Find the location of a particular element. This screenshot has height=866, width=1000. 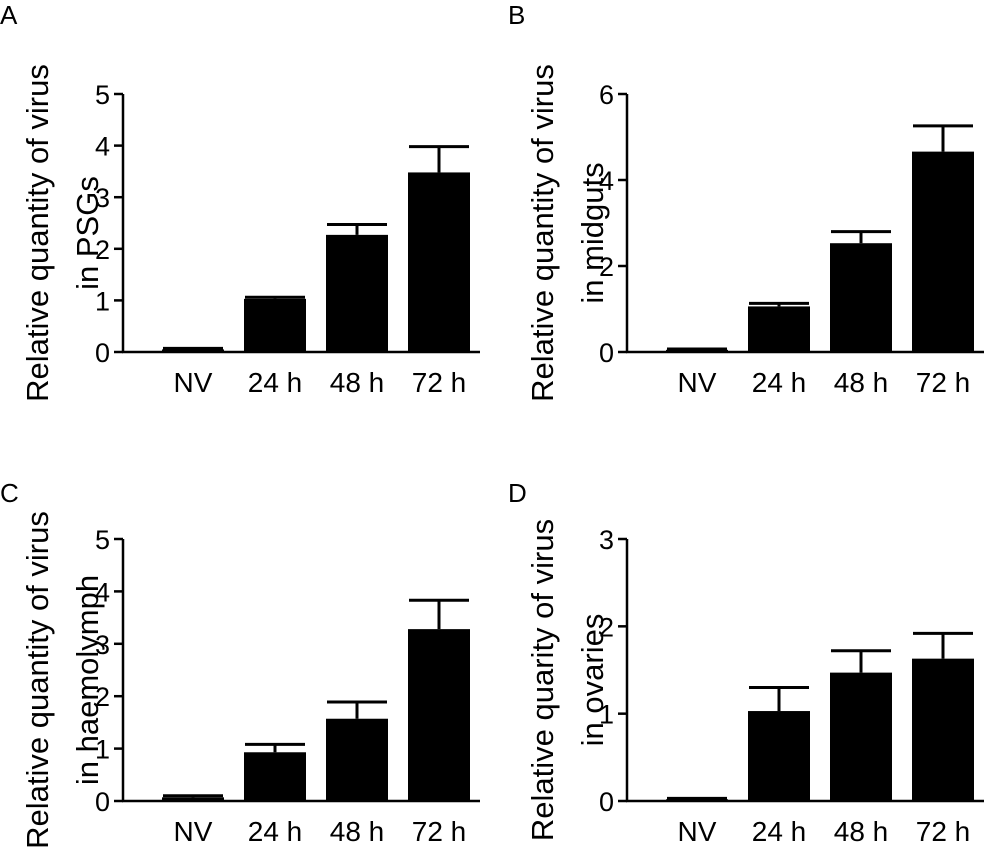

panel-letter: B is located at coordinates (516, 15).